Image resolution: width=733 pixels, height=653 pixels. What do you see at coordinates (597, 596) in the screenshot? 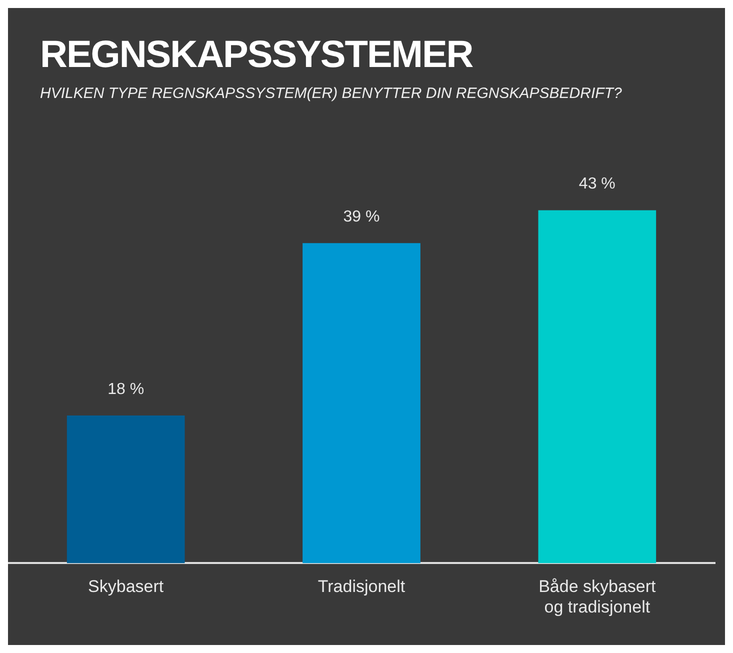
I see `x-tick-label: Både skybasert og tradisjonelt` at bounding box center [597, 596].